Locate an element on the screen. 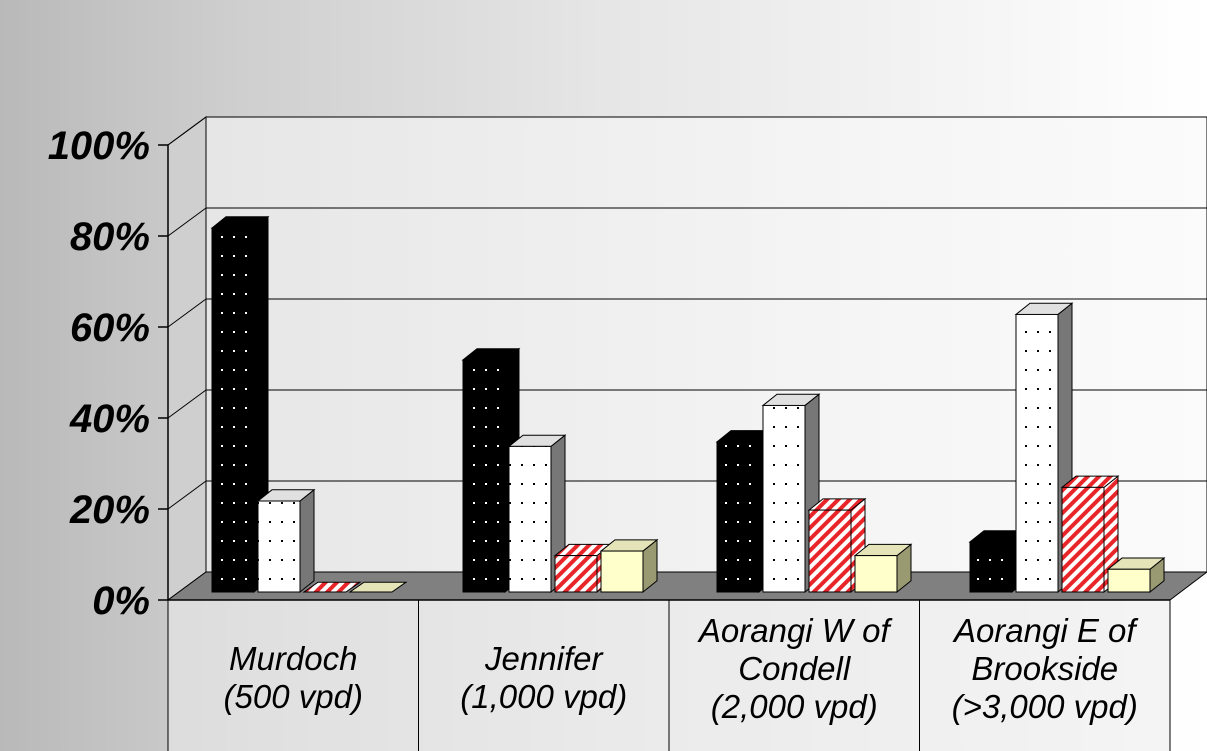 Image resolution: width=1207 pixels, height=751 pixels. bar-side is located at coordinates (307, 541).